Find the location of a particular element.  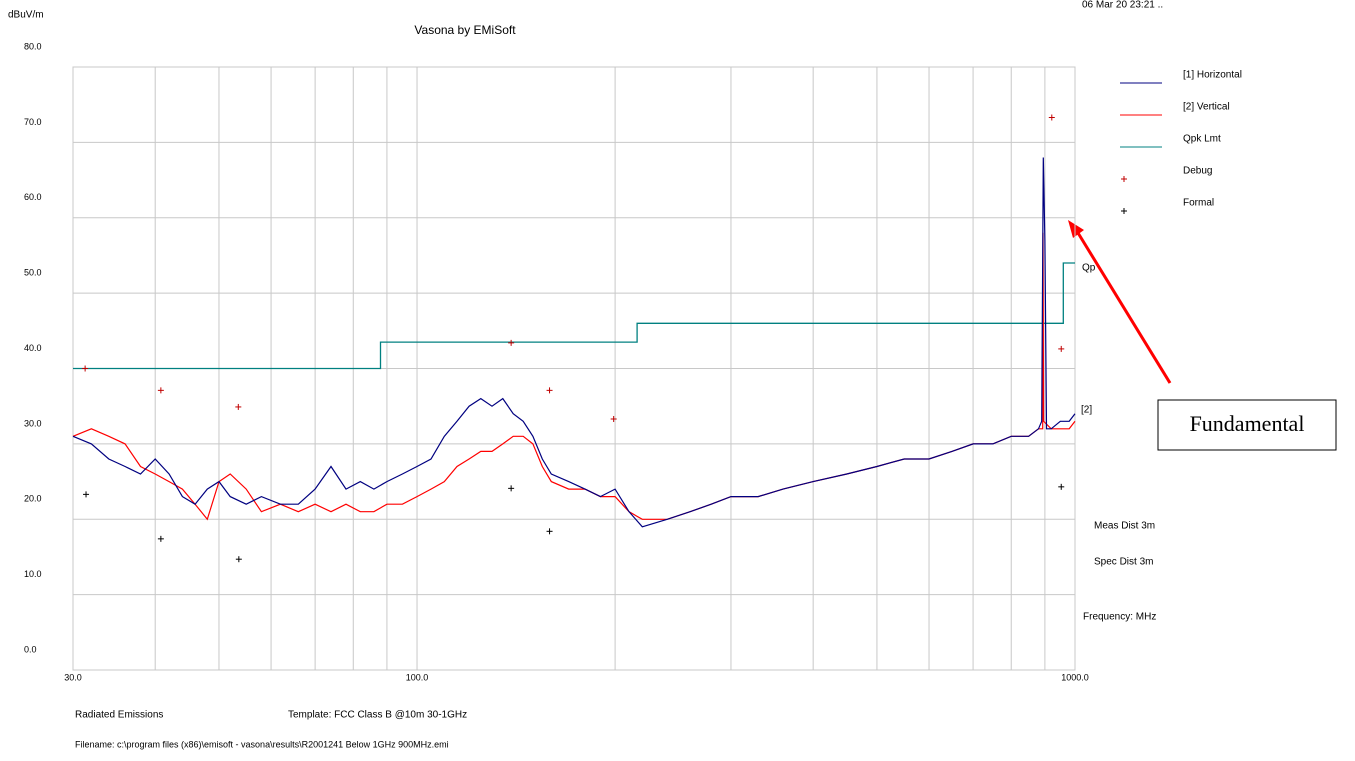

series-line is located at coordinates (574, 316).